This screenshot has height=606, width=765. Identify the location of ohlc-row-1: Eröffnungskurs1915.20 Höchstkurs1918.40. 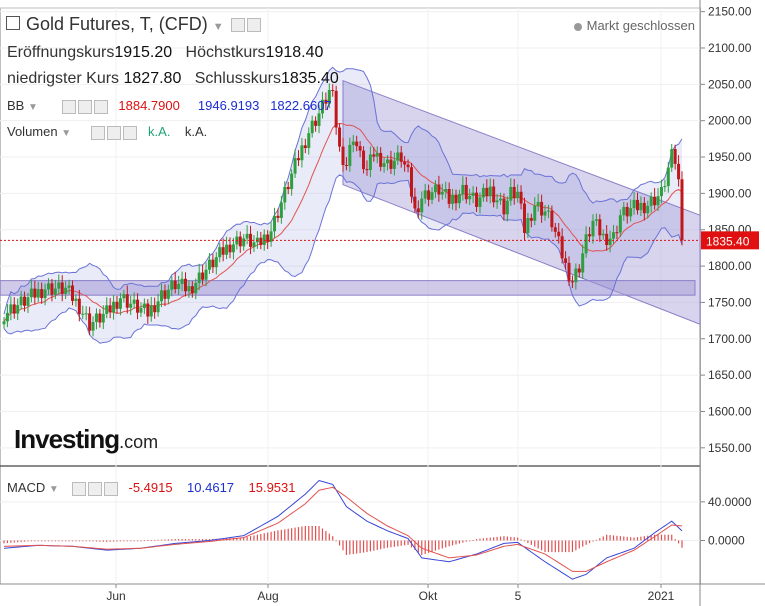
(165, 53).